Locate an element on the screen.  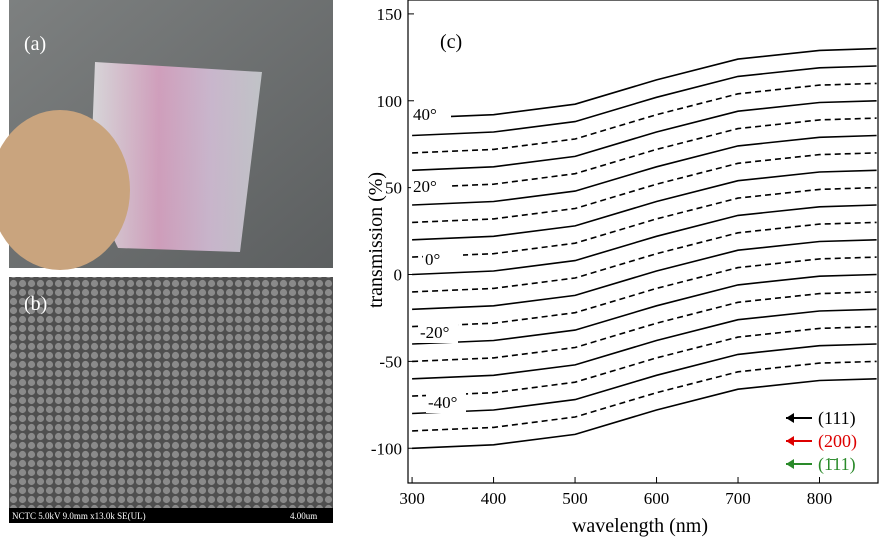
angle-label: -40° is located at coordinates (442, 402).